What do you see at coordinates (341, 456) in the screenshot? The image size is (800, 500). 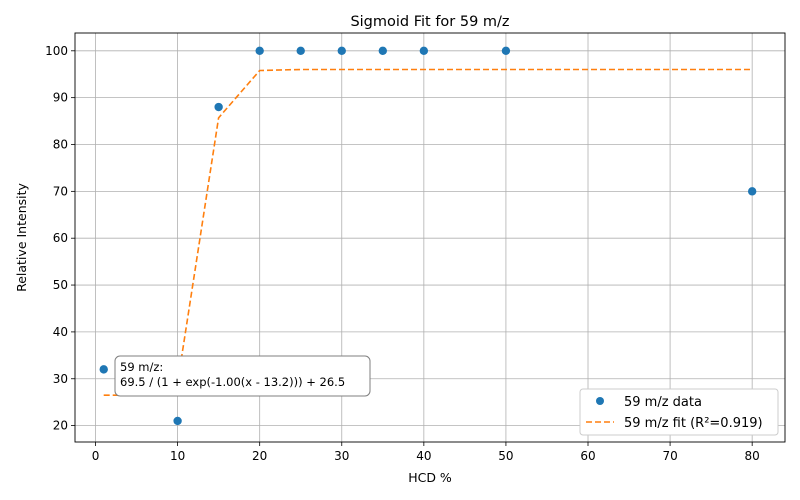 I see `x-tick-label: 30` at bounding box center [341, 456].